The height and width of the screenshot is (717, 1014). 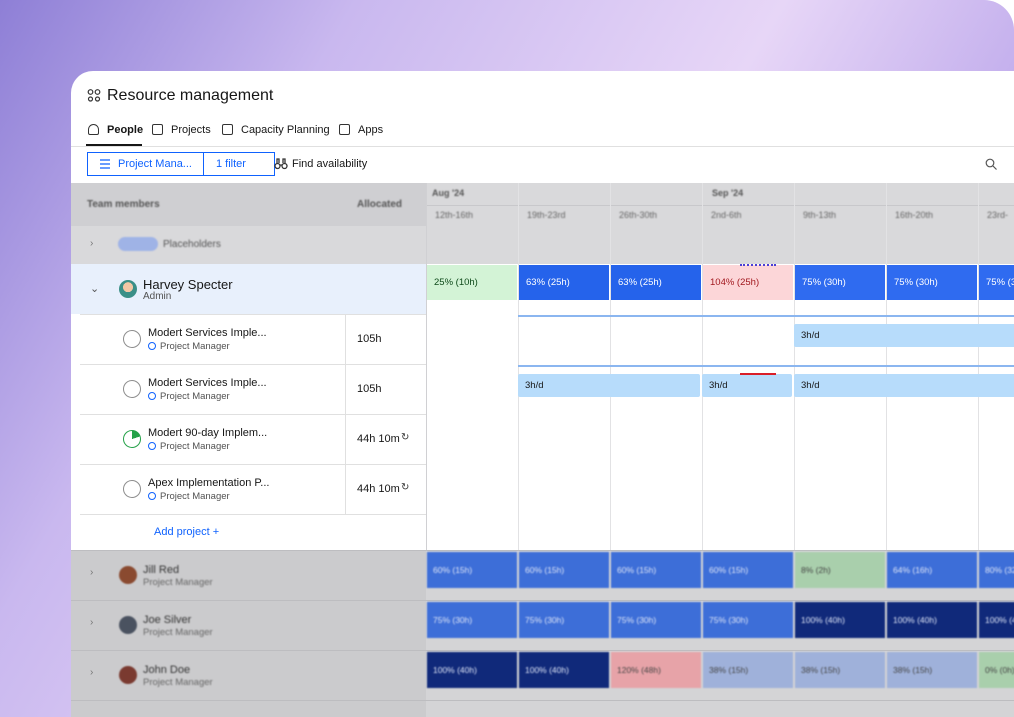 I want to click on view-selector, so click(x=181, y=164).